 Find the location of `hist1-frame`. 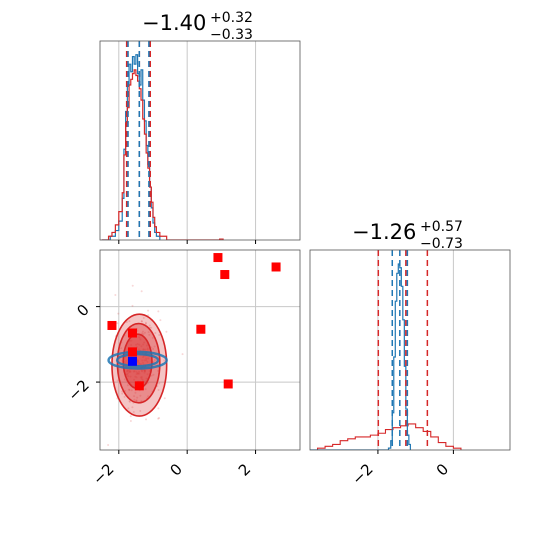

hist1-frame is located at coordinates (200, 140).